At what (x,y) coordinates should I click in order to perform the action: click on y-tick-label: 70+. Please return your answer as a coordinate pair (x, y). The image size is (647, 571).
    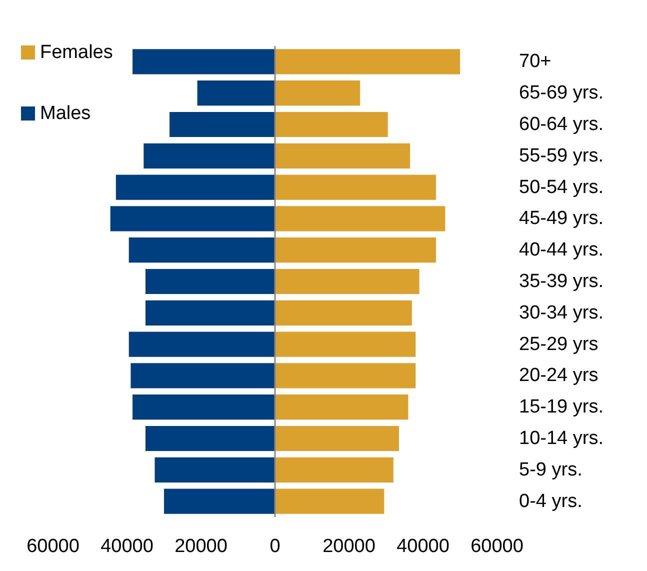
    Looking at the image, I should click on (535, 61).